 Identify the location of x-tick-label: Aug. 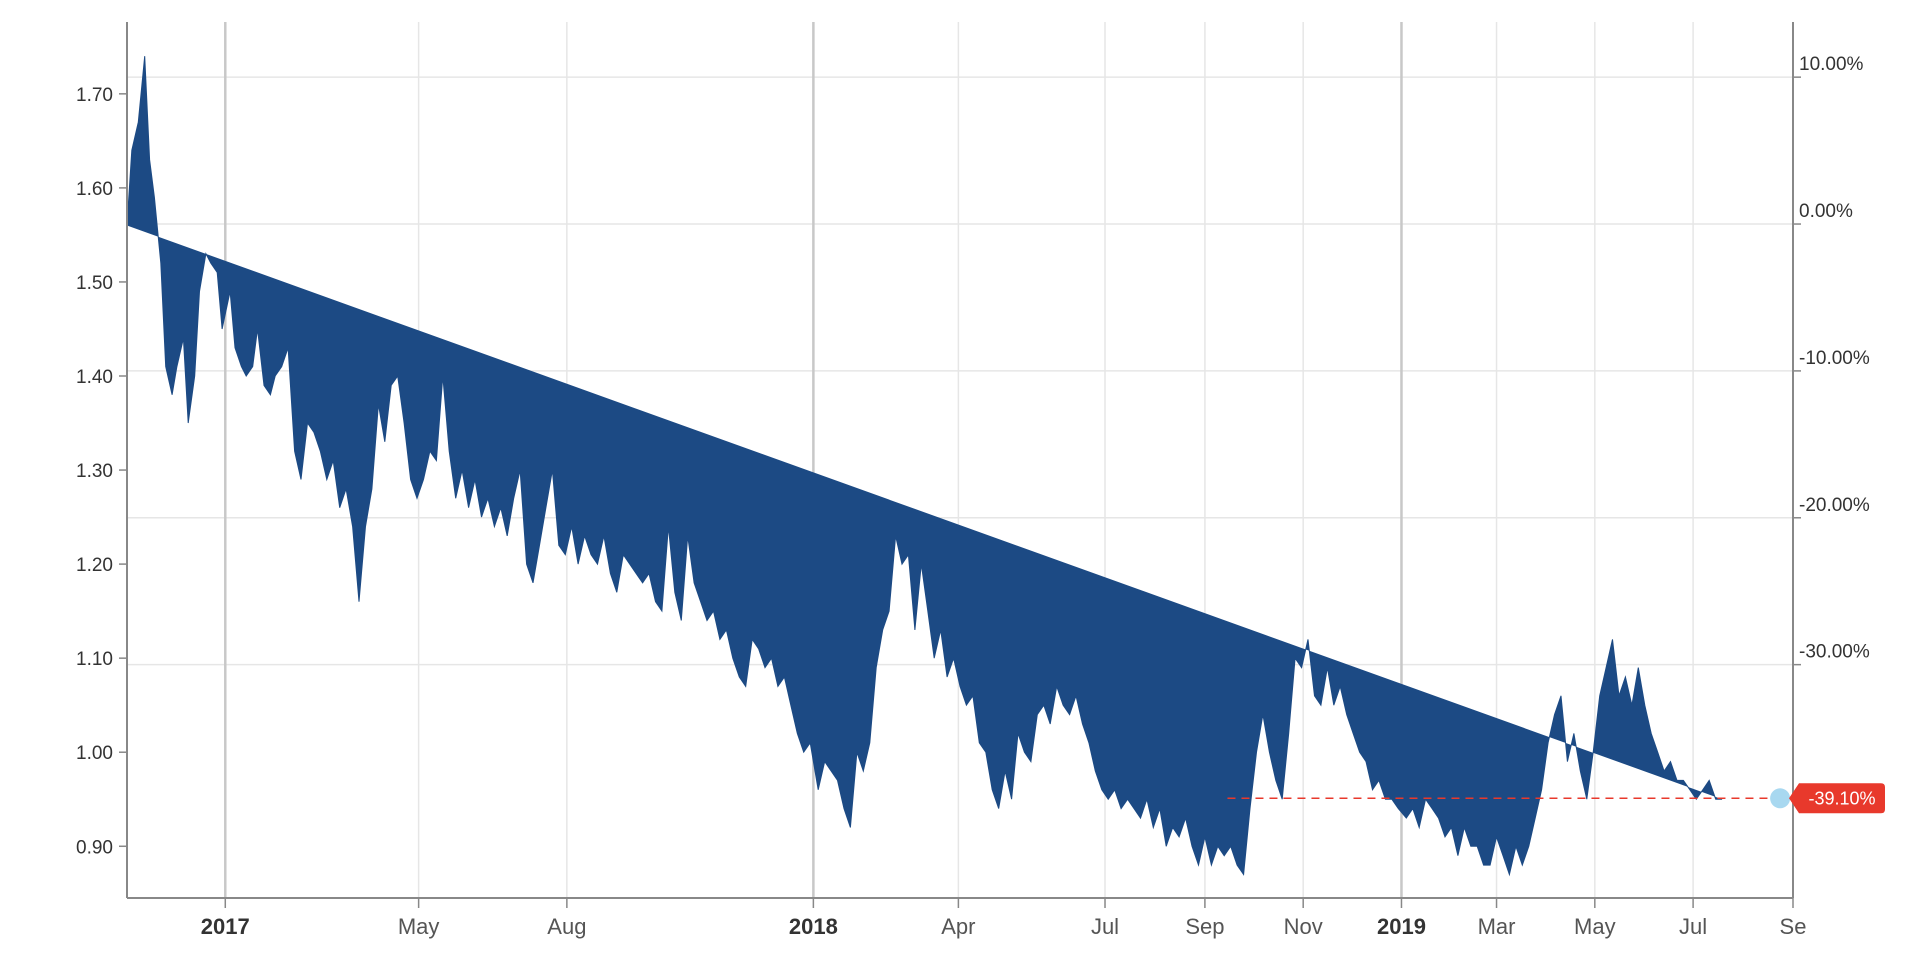
(566, 926).